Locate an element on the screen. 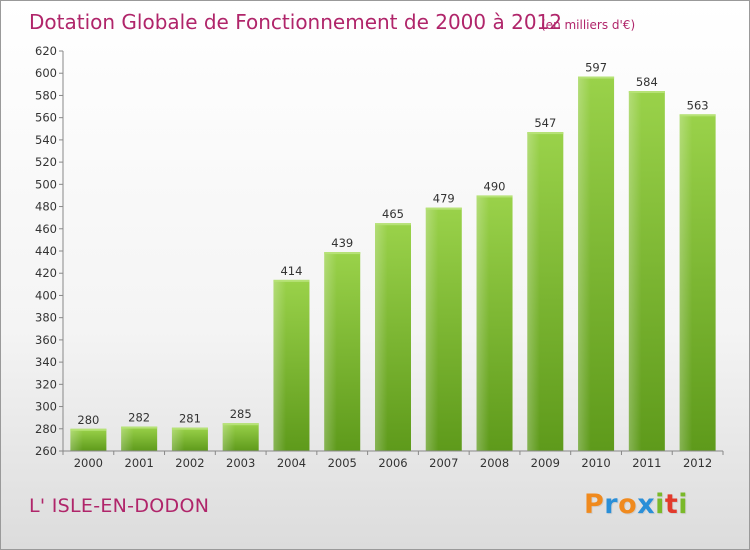 Image resolution: width=750 pixels, height=550 pixels. x-tick-label: 2002 is located at coordinates (189, 463).